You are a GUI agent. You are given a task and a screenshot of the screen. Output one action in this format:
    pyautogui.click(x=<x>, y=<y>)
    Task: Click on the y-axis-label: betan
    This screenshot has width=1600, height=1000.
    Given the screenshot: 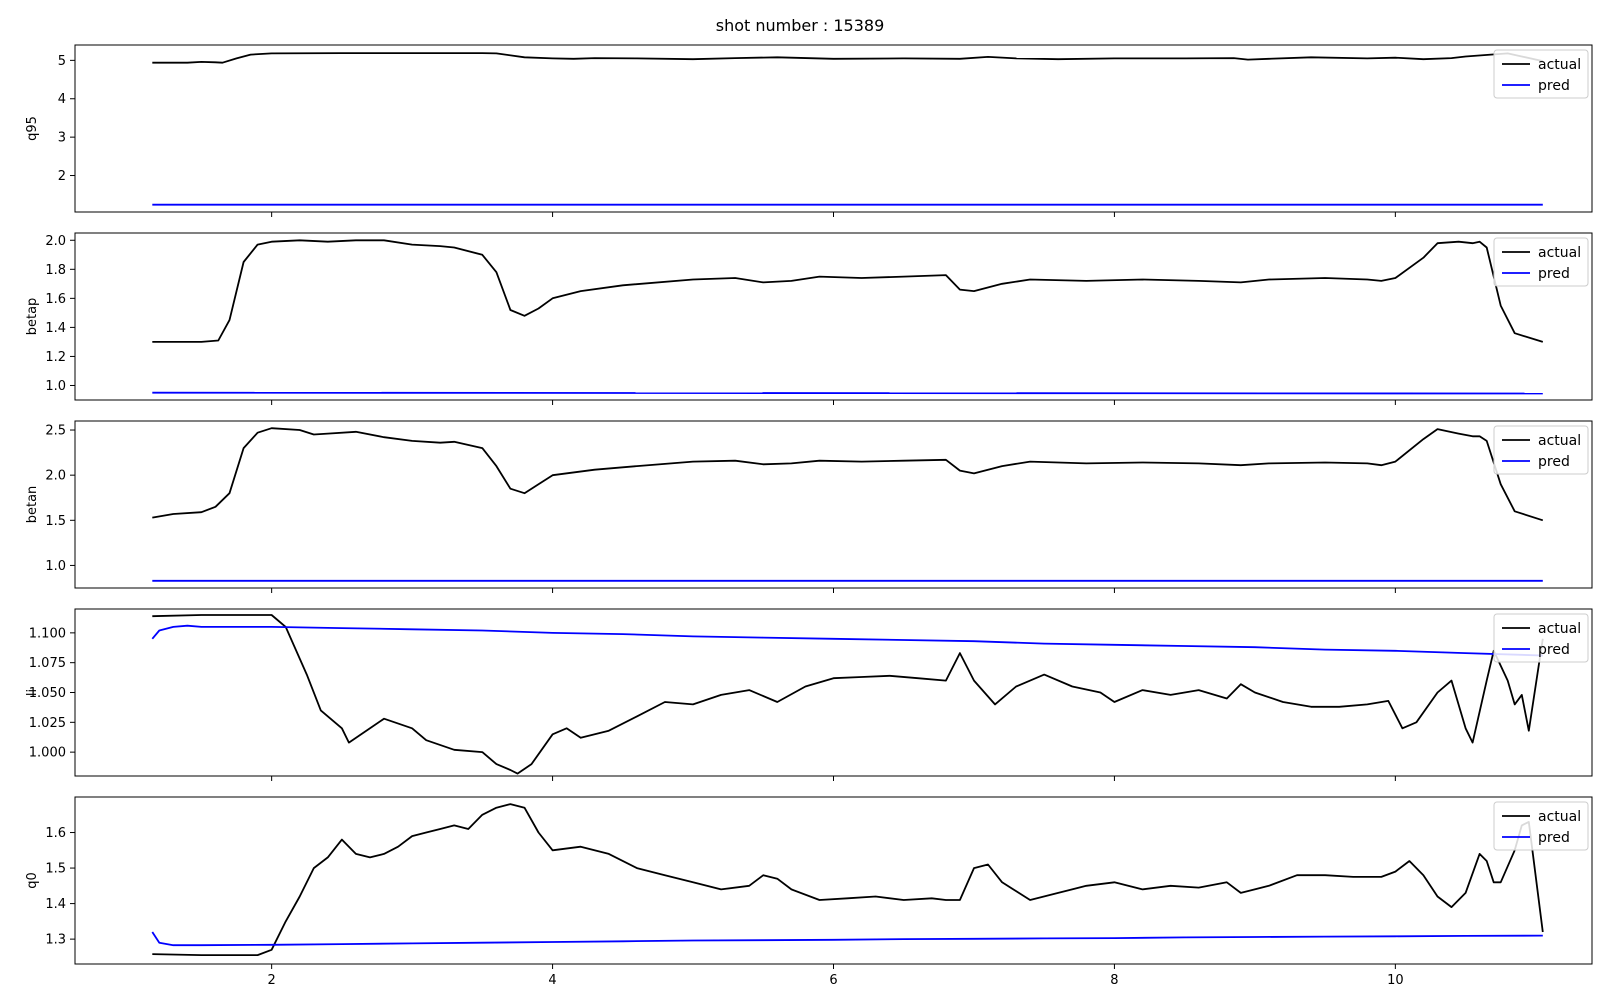 What is the action you would take?
    pyautogui.click(x=32, y=505)
    